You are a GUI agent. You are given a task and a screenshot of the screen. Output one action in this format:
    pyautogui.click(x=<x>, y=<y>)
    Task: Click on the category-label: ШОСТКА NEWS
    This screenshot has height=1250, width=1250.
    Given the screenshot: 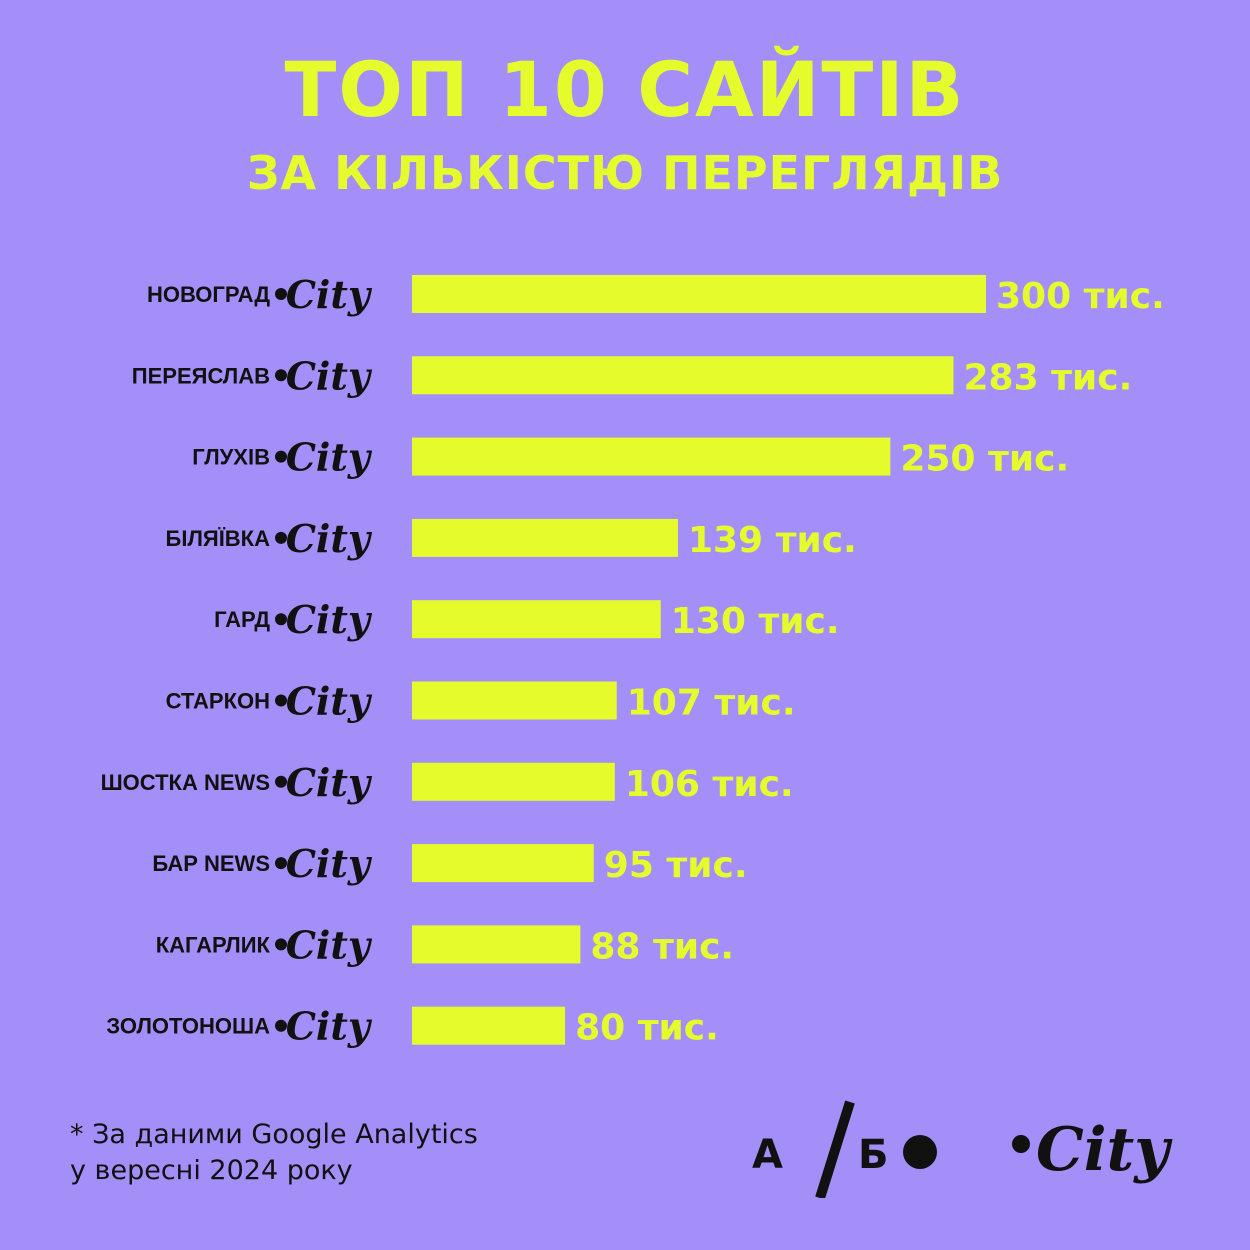 What is the action you would take?
    pyautogui.click(x=185, y=782)
    